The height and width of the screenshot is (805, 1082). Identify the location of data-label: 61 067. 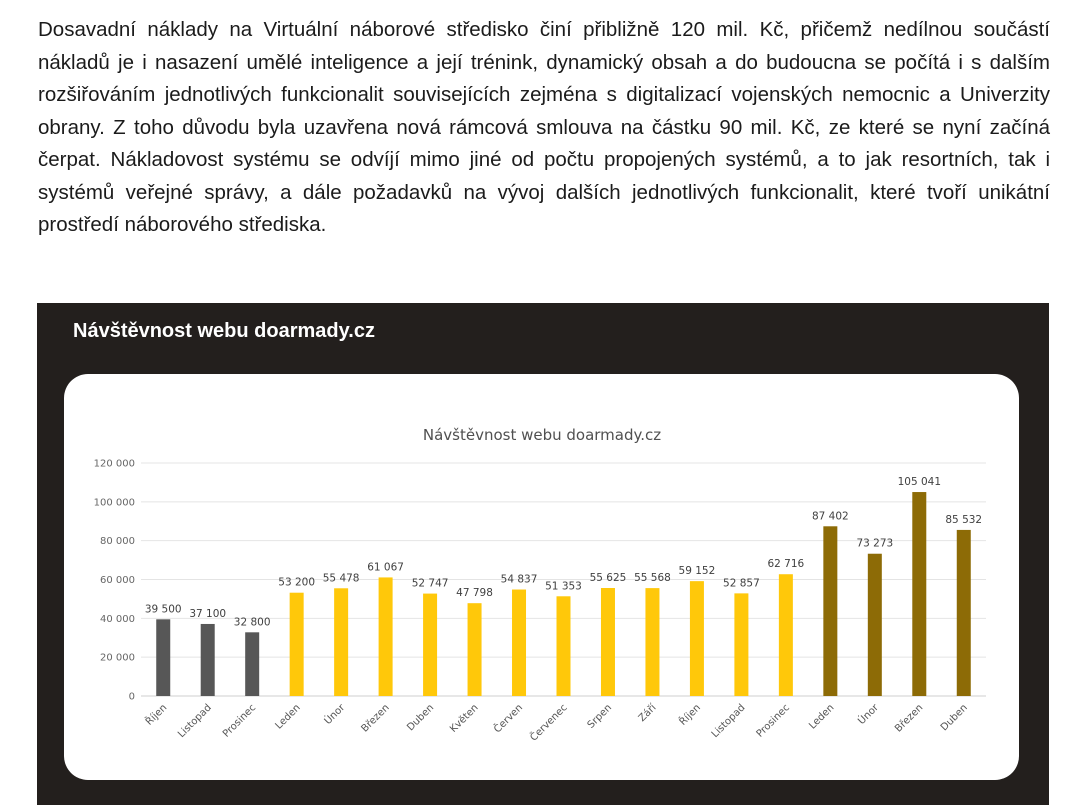
(385, 567).